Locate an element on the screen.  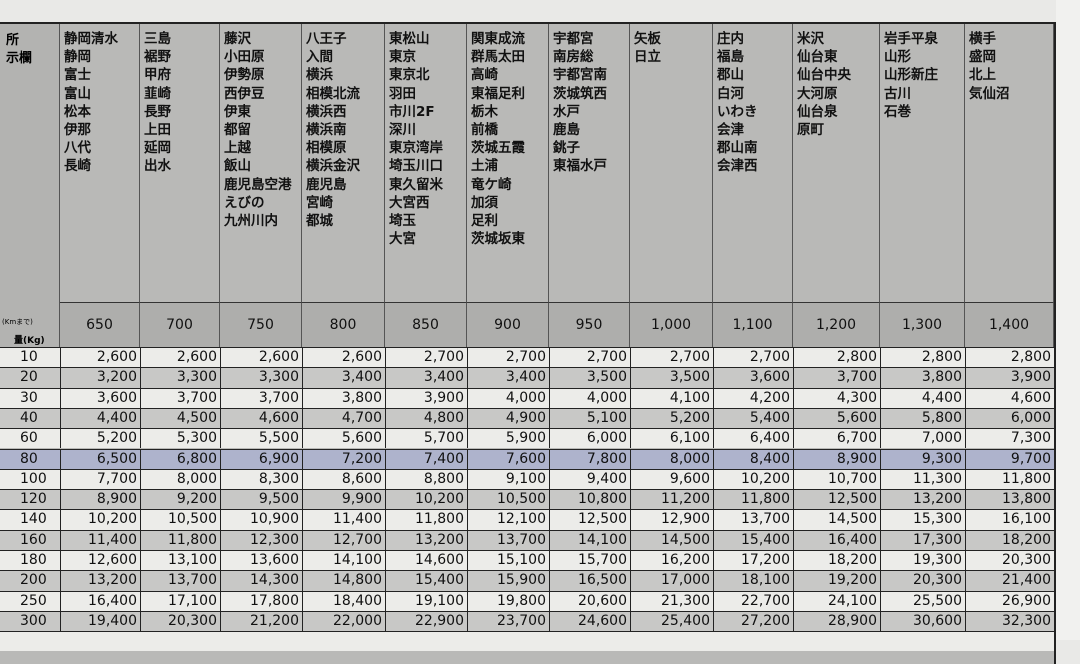
rate-cell: 13,700 is located at coordinates (180, 581).